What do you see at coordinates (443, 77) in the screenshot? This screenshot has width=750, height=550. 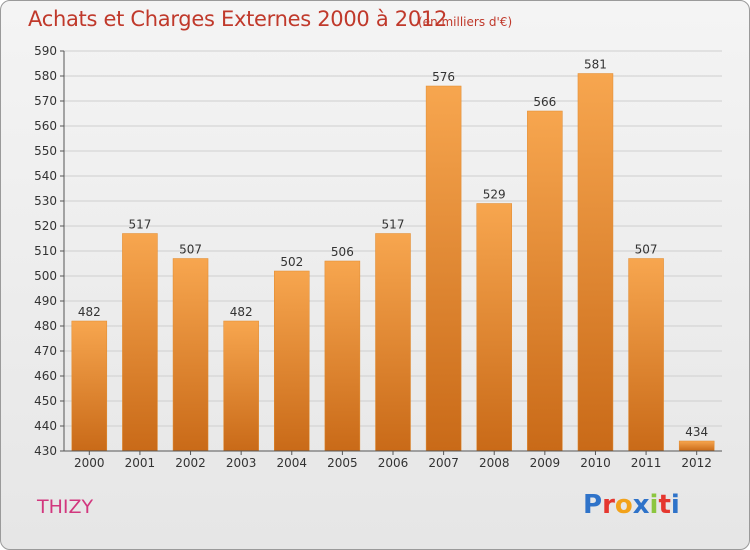 I see `value-label: 576` at bounding box center [443, 77].